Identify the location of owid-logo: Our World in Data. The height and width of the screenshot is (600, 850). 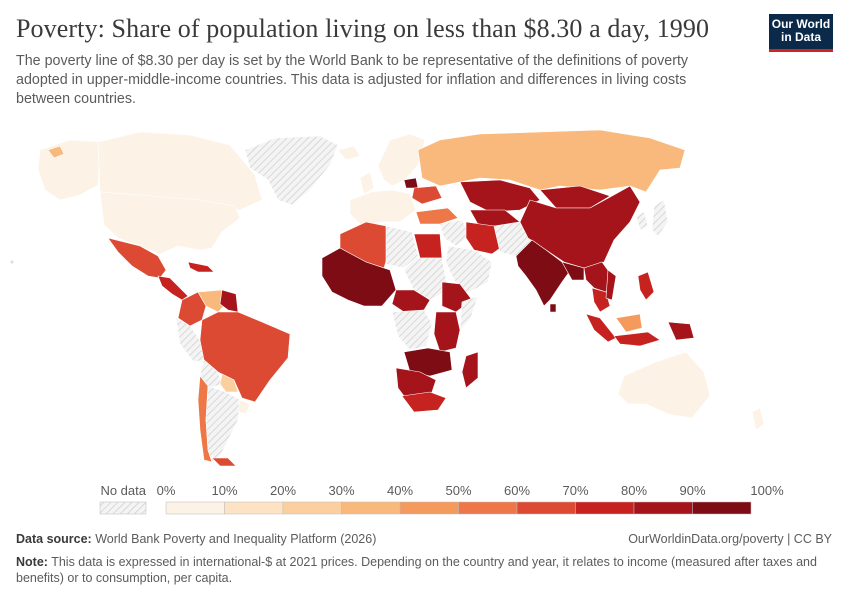
(801, 33).